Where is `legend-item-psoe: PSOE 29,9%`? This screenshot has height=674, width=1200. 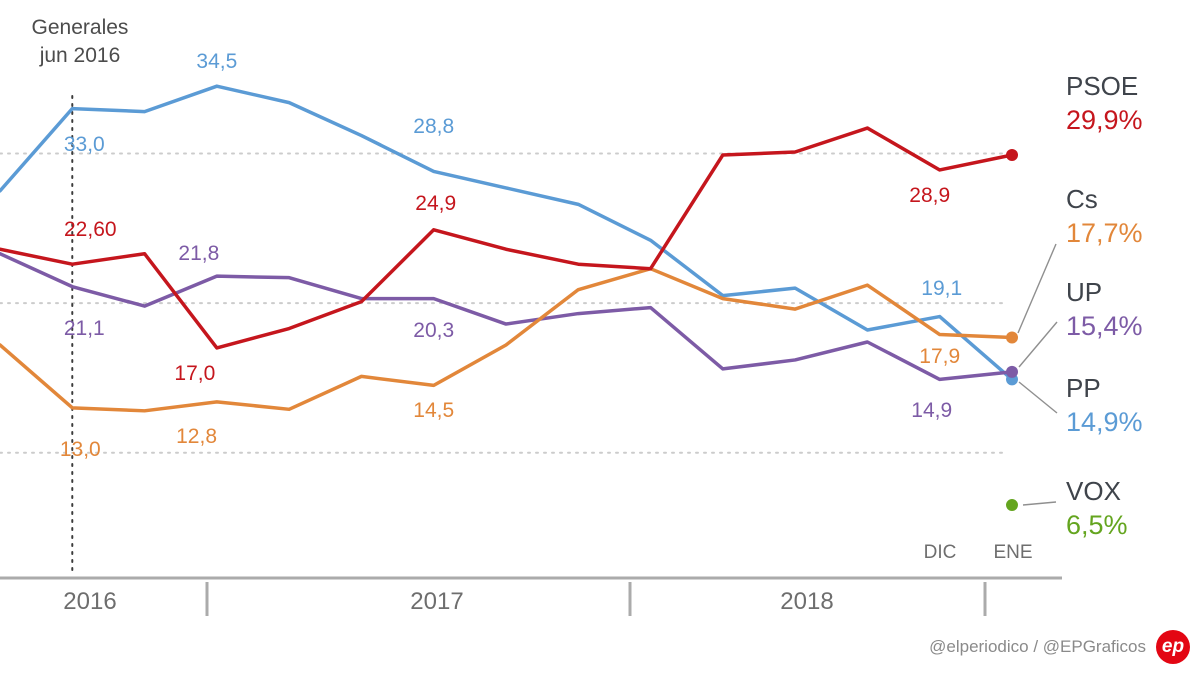 legend-item-psoe: PSOE 29,9% is located at coordinates (1104, 103).